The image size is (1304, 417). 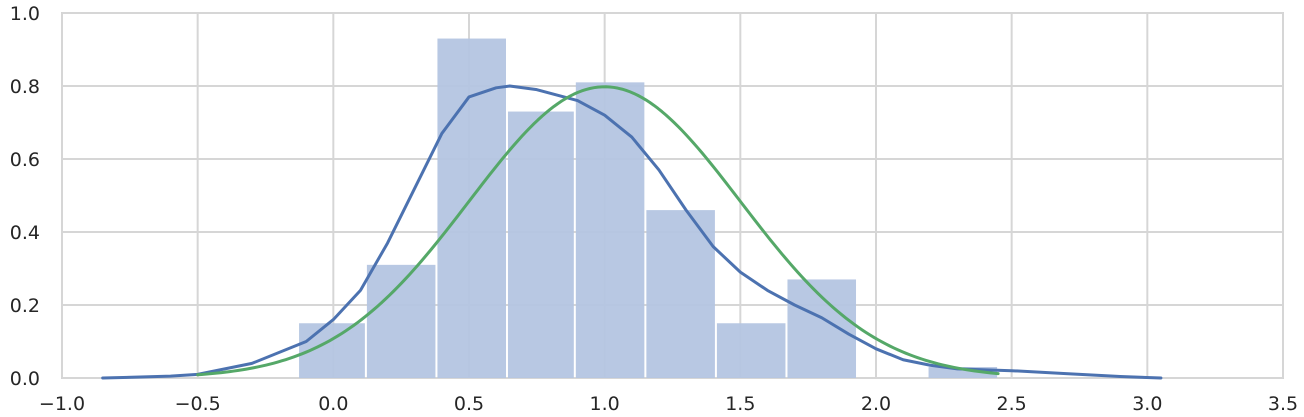 What do you see at coordinates (25, 306) in the screenshot?
I see `y-tick-label: 0.2` at bounding box center [25, 306].